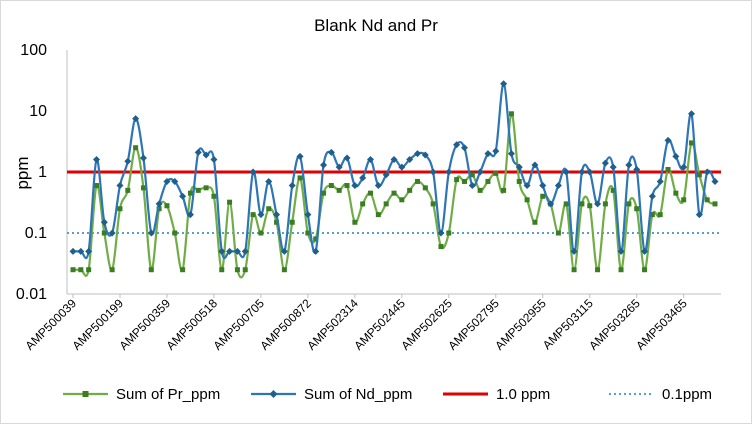 The image size is (752, 424). What do you see at coordinates (38, 111) in the screenshot?
I see `y-tick-label: 10` at bounding box center [38, 111].